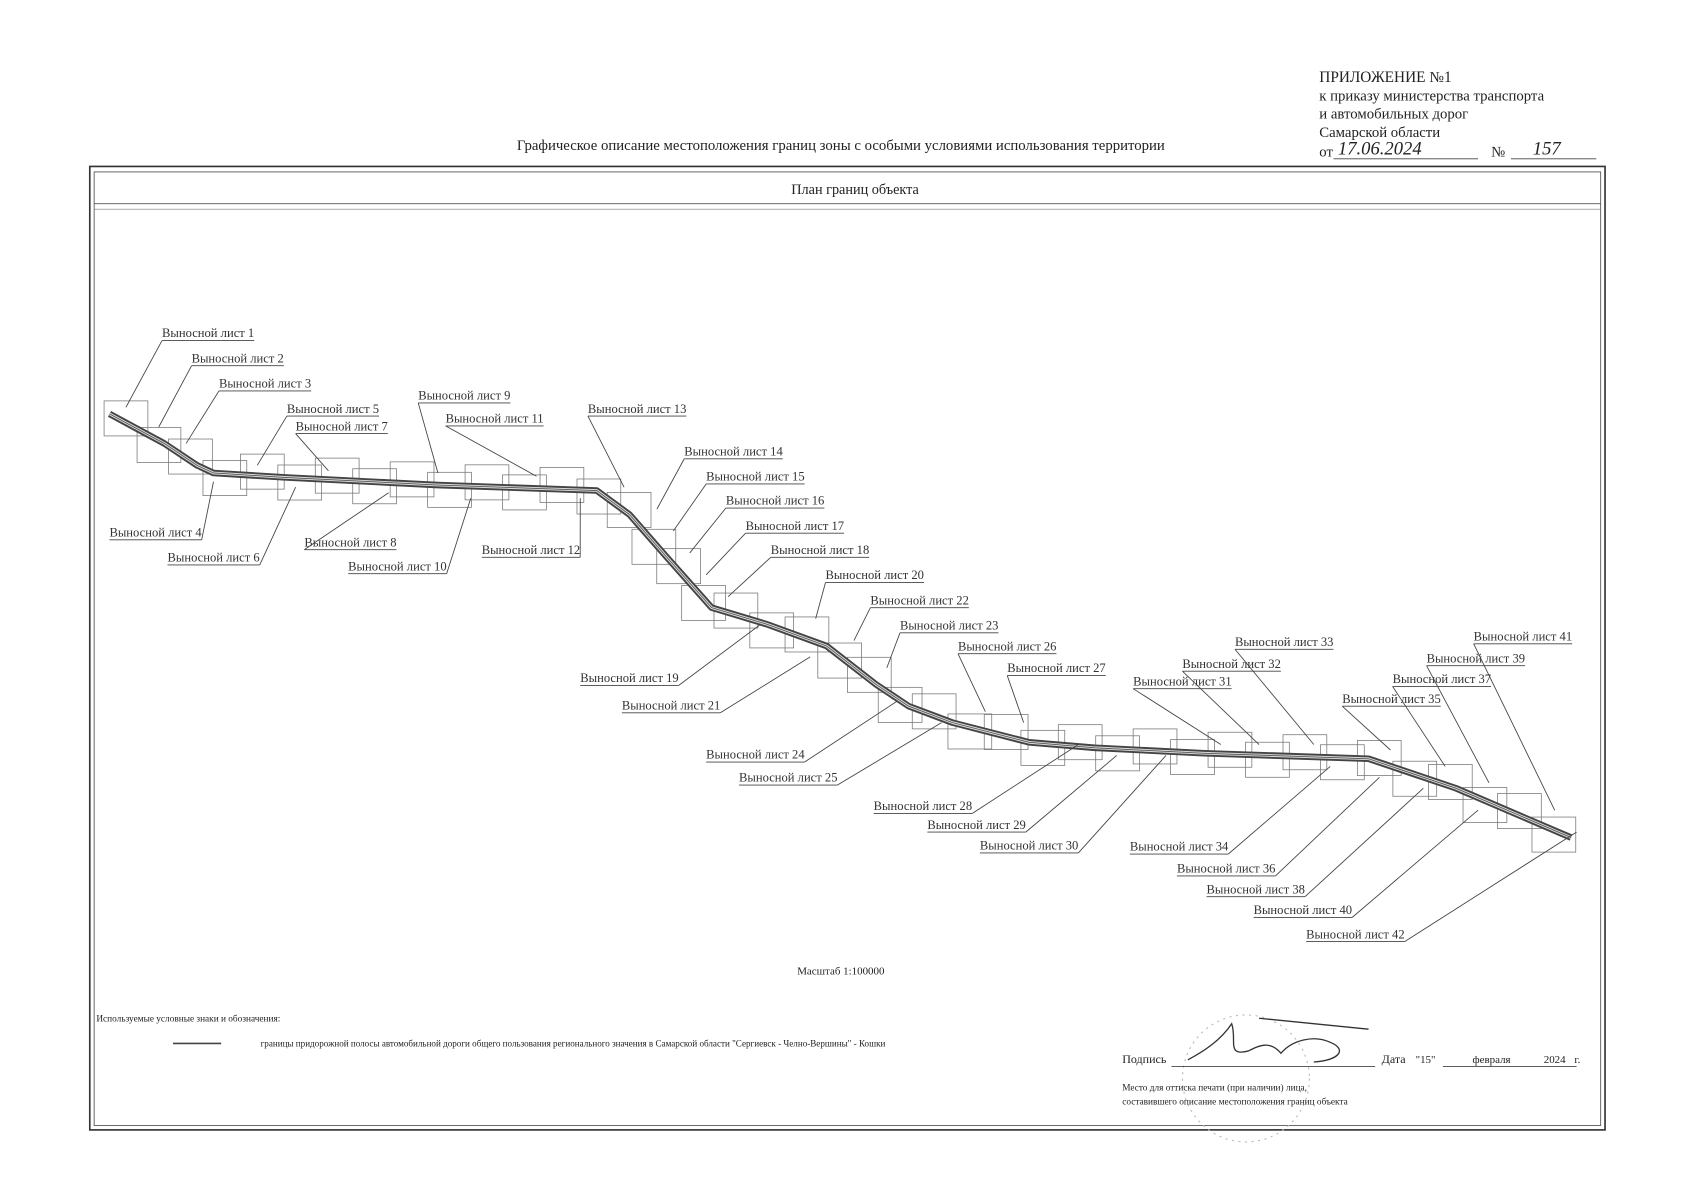 The height and width of the screenshot is (1200, 1697). What do you see at coordinates (733, 451) in the screenshot?
I see `sheet-label: Выносной лист 14` at bounding box center [733, 451].